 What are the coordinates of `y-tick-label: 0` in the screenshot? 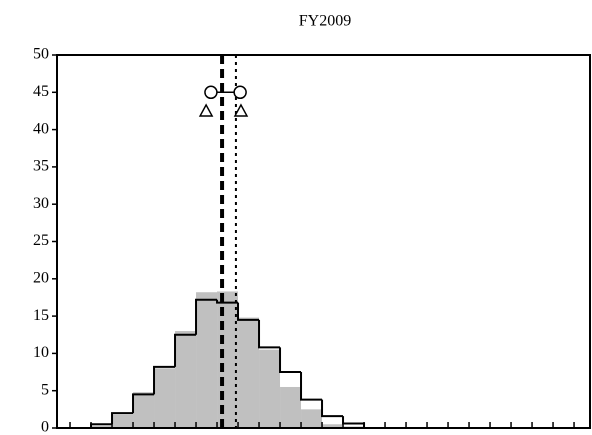 It's located at (45, 427).